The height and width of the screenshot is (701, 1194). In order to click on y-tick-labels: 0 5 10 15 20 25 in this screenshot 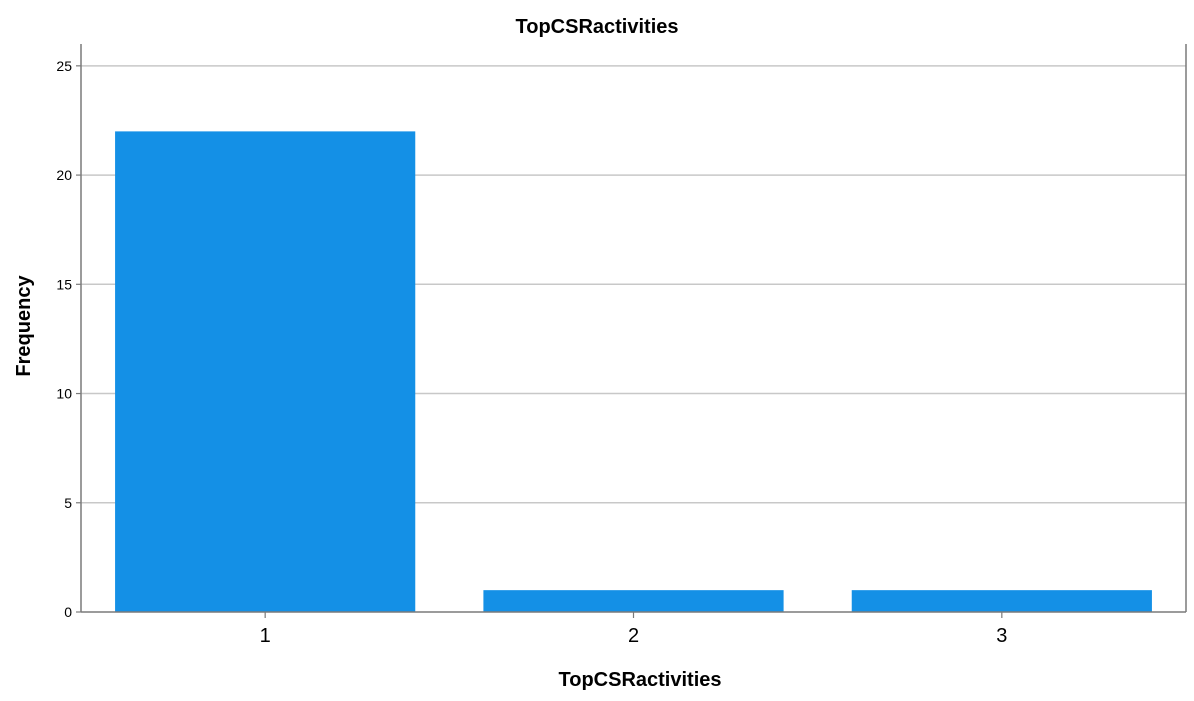, I will do `click(64, 339)`.